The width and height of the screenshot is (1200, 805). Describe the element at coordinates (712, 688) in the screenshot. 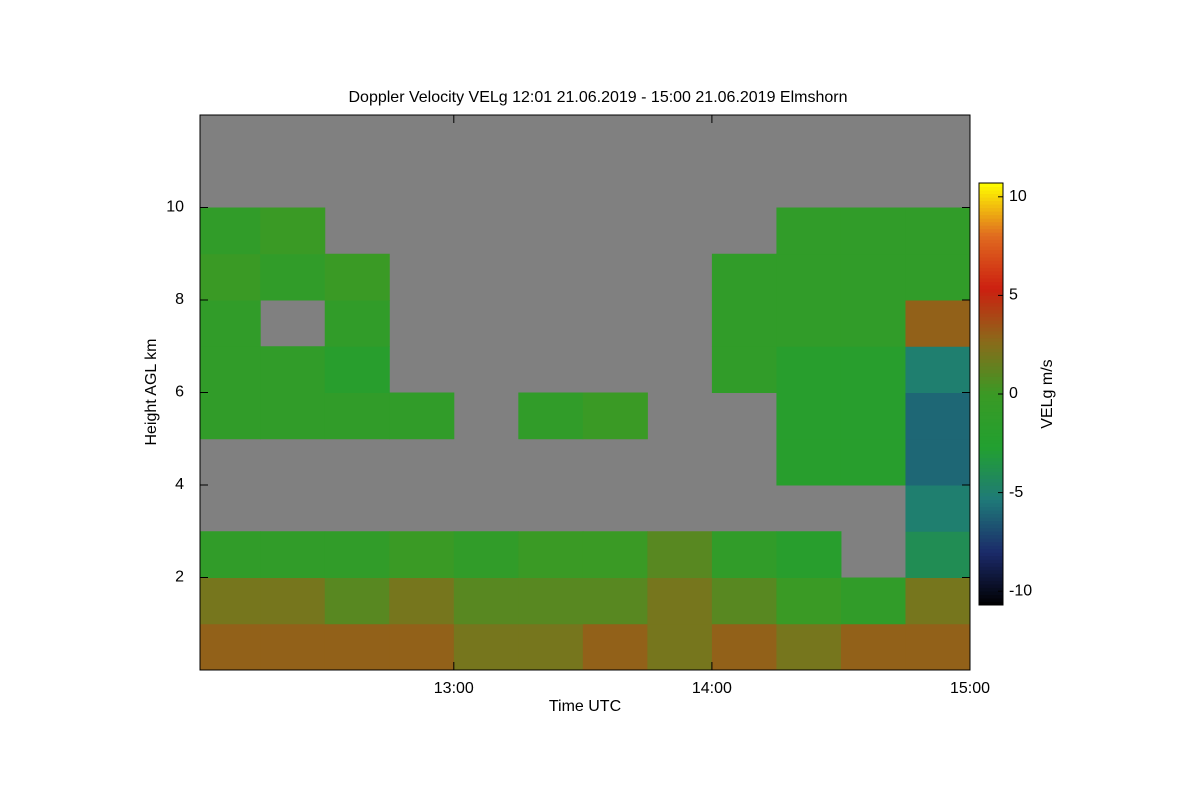

I see `x-tick-label: 14:00` at that location.